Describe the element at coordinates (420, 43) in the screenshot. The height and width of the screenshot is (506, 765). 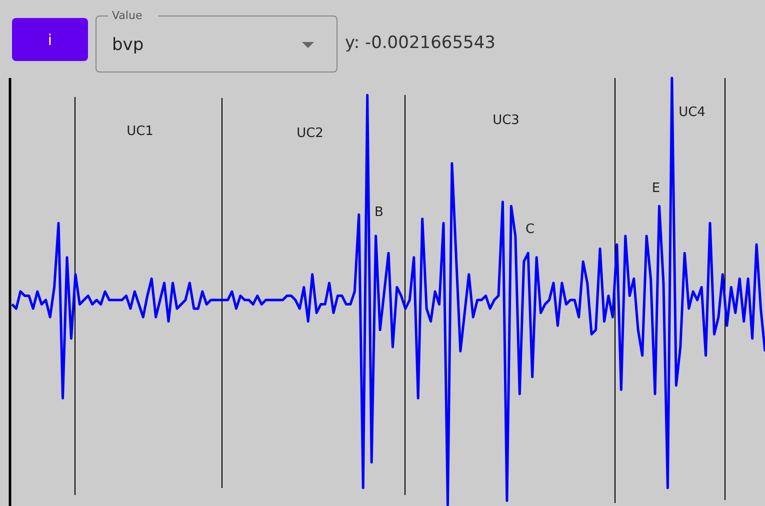
I see `text: y: -0.0021665543` at that location.